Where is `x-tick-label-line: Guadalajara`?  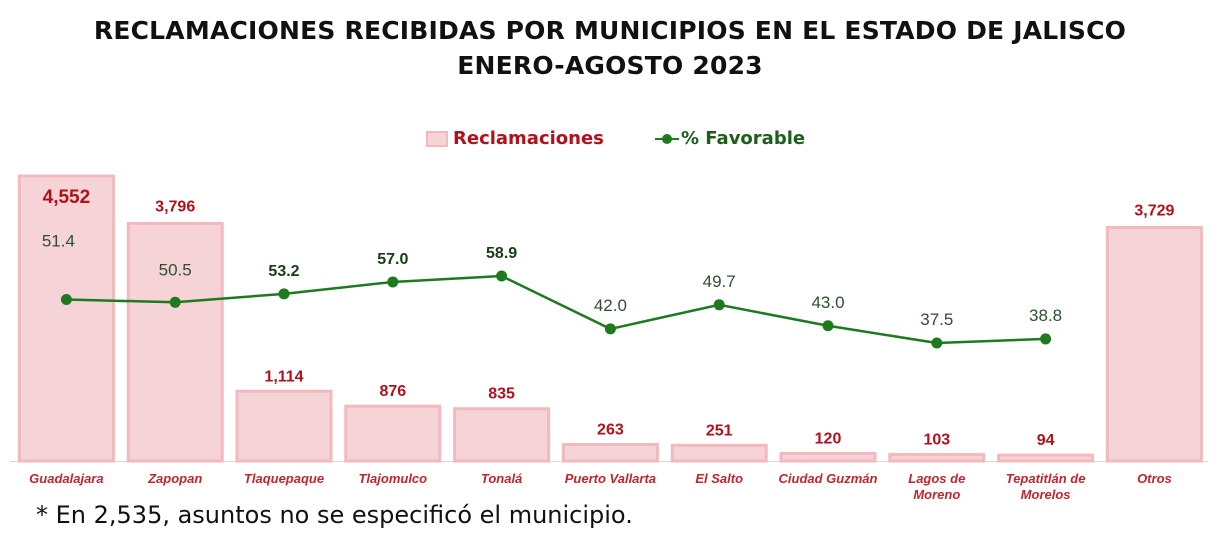
x-tick-label-line: Guadalajara is located at coordinates (66, 478).